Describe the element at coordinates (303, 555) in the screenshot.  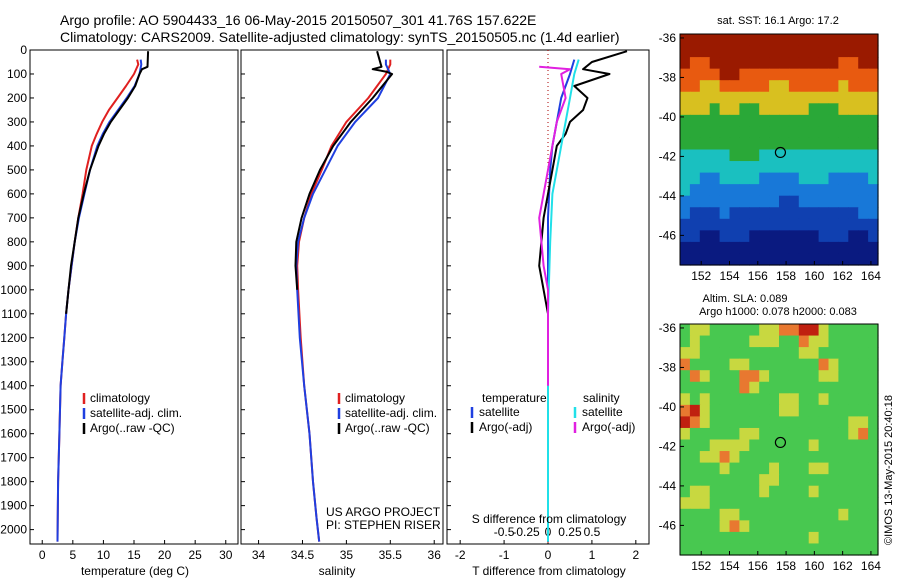
I see `salinity-xtick-label: 34.5` at that location.